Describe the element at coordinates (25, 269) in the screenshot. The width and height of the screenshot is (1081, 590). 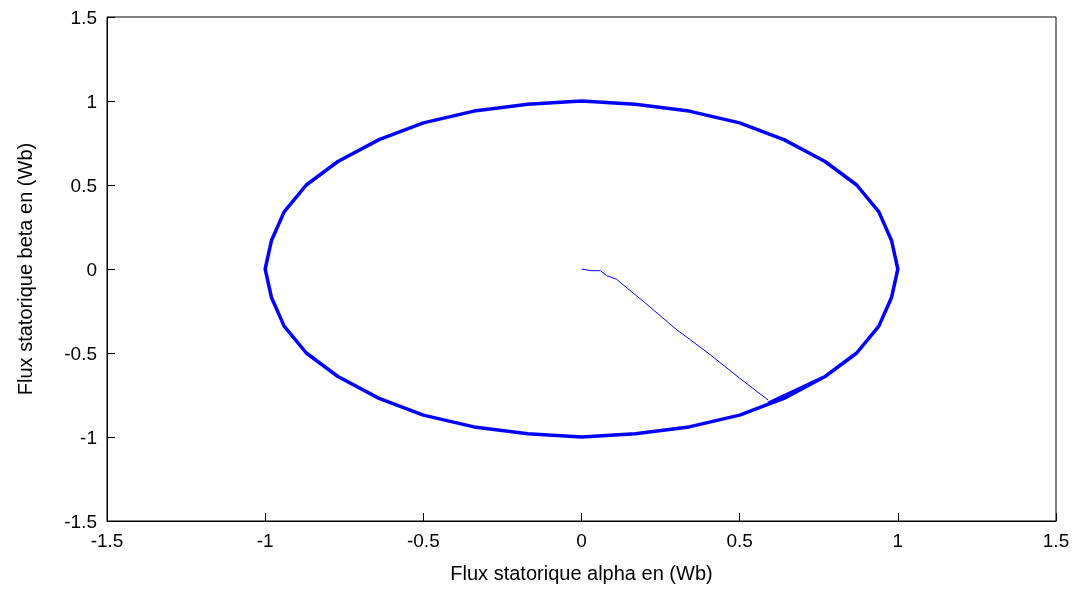
I see `y-axis-title: Flux statorique beta en (Wb)` at that location.